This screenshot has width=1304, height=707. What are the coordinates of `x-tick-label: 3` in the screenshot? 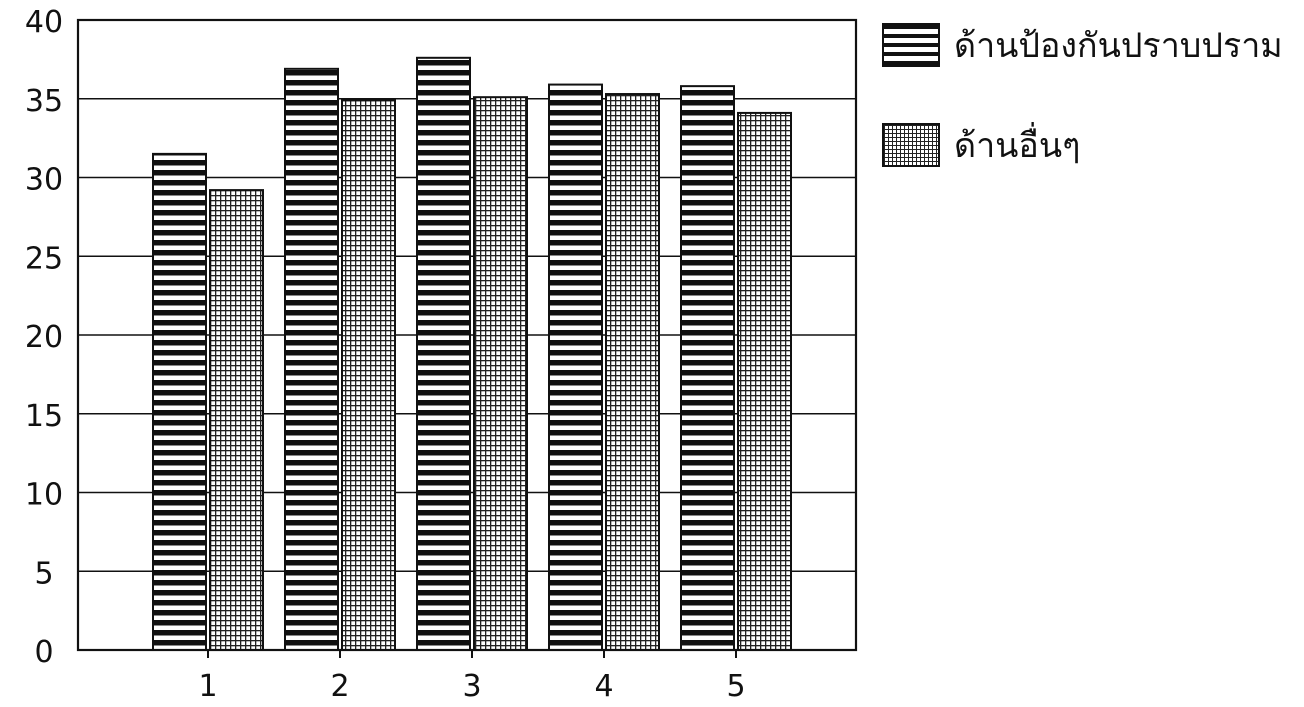 It's located at (471, 686).